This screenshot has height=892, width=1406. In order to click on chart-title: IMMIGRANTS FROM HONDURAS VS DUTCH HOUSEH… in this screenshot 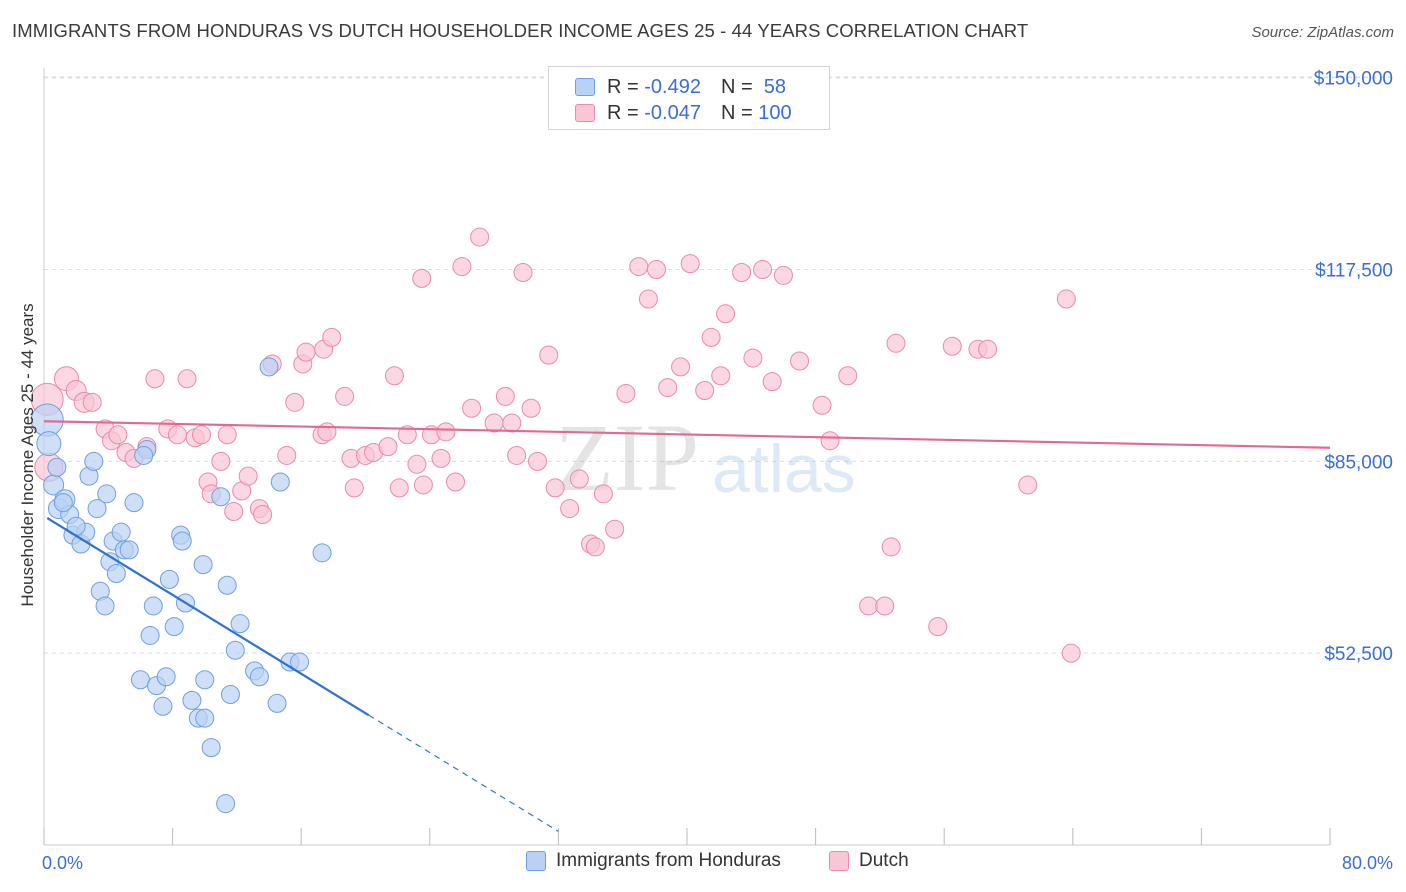, I will do `click(520, 30)`.